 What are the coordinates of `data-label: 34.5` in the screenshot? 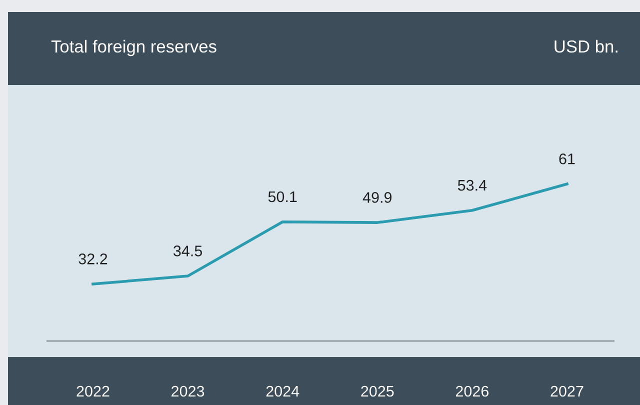 It's located at (187, 251).